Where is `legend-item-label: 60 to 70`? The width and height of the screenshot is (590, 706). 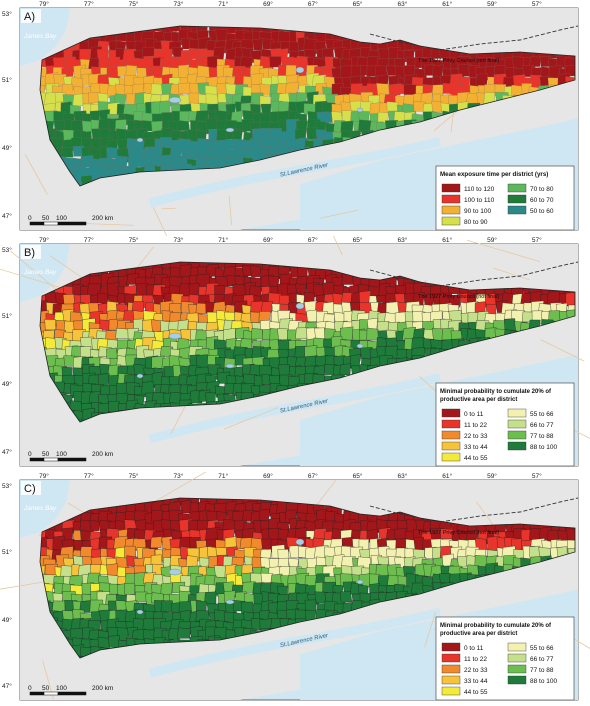 legend-item-label: 60 to 70 is located at coordinates (542, 200).